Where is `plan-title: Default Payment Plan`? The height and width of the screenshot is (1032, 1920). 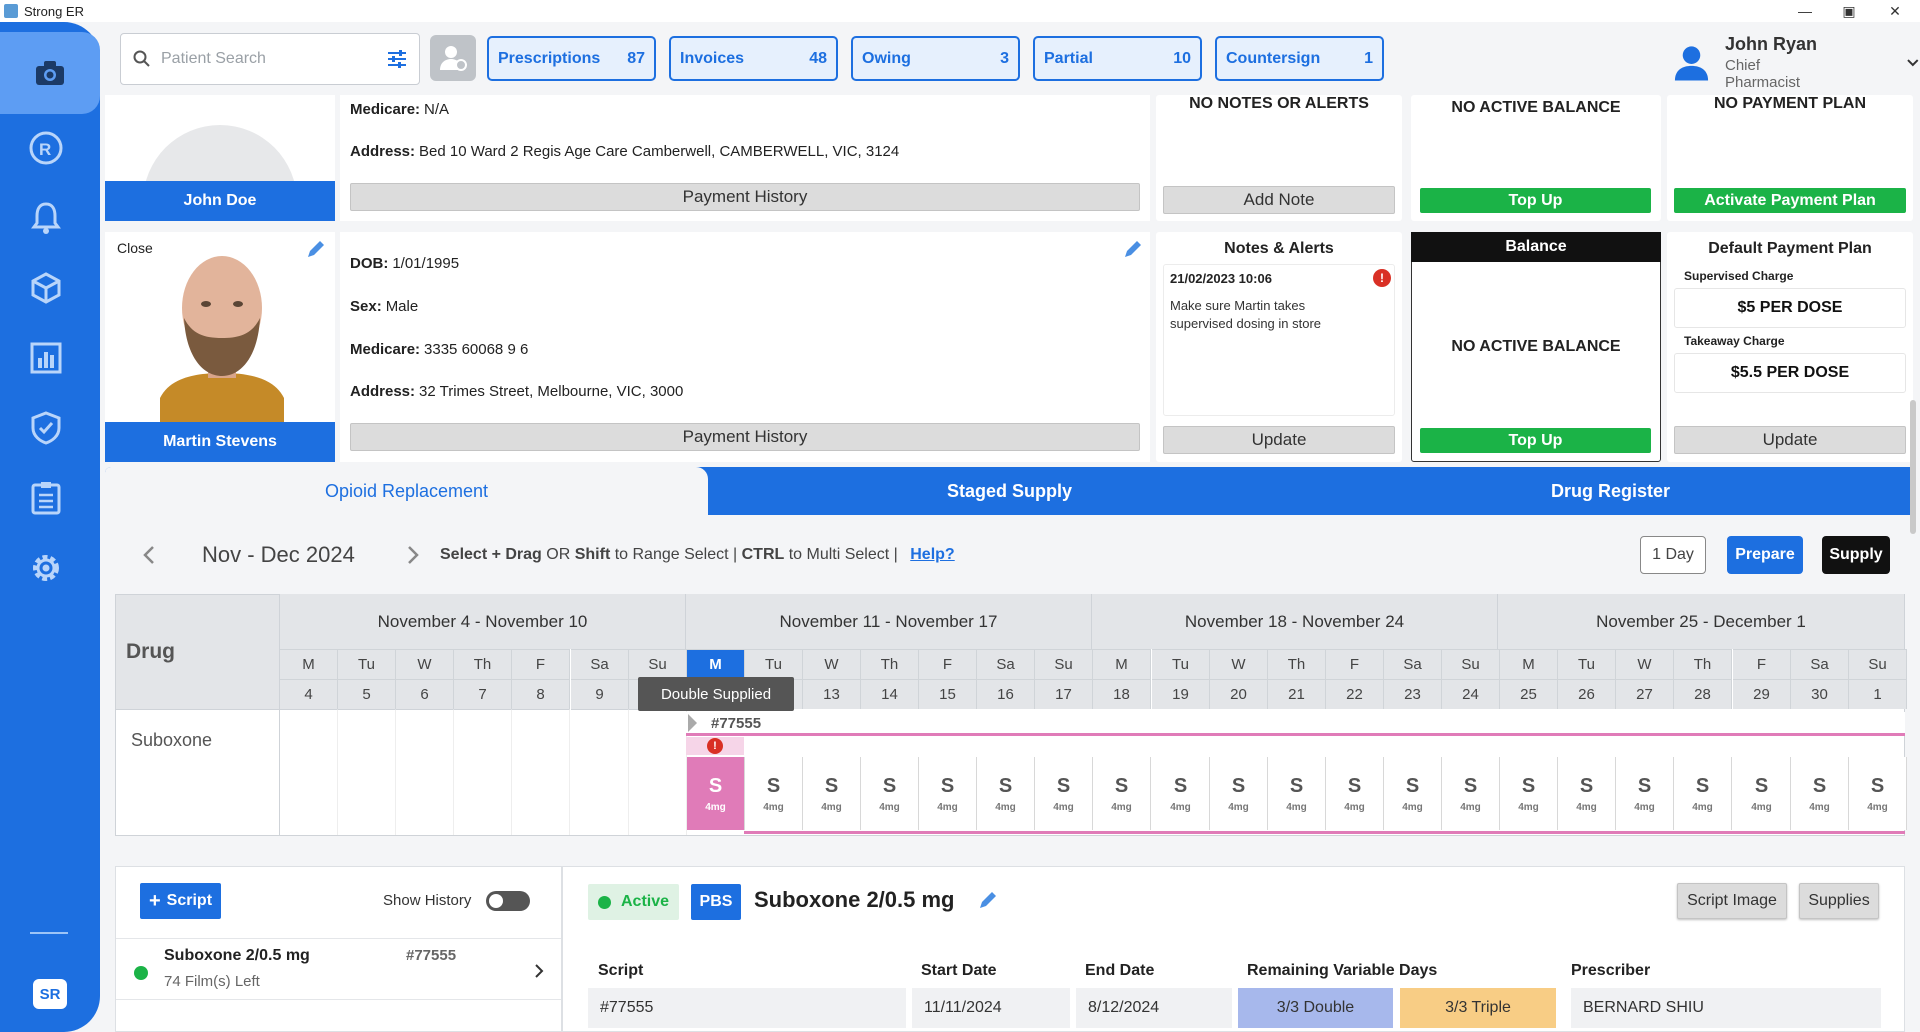
plan-title: Default Payment Plan is located at coordinates (1790, 248).